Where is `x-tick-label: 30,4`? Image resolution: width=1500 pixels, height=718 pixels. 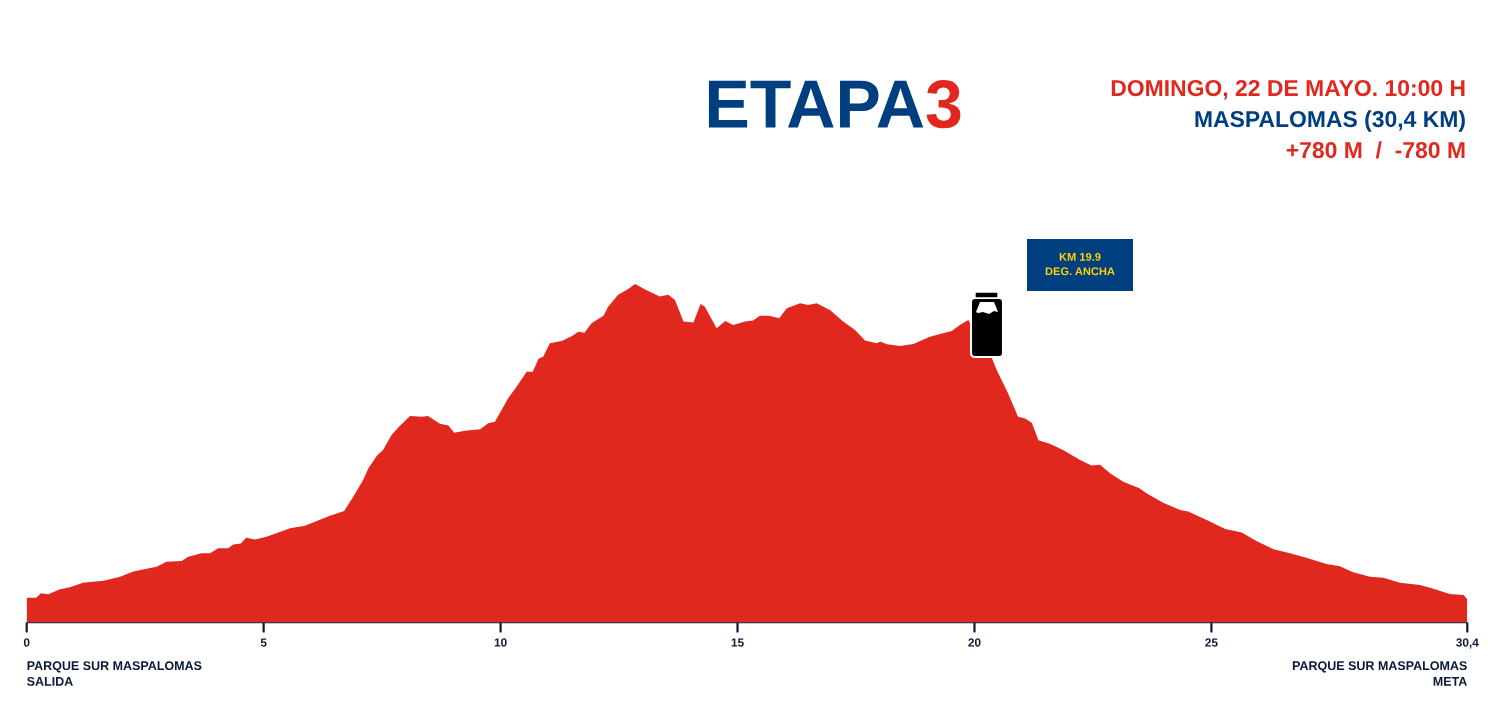
x-tick-label: 30,4 is located at coordinates (1467, 643).